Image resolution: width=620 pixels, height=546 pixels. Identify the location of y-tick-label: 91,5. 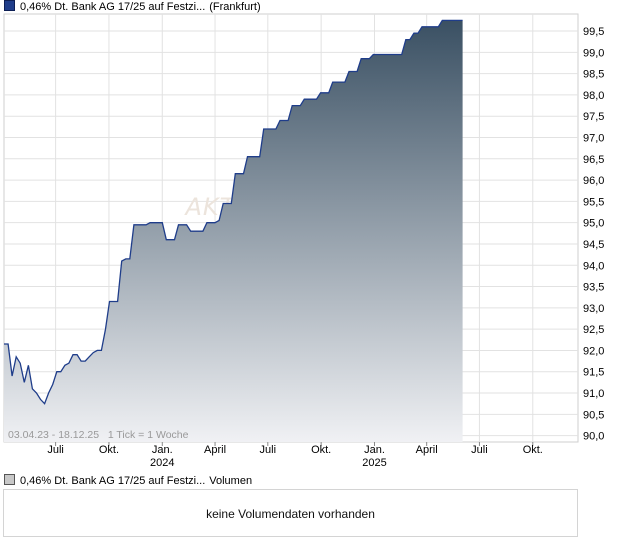
(593, 373).